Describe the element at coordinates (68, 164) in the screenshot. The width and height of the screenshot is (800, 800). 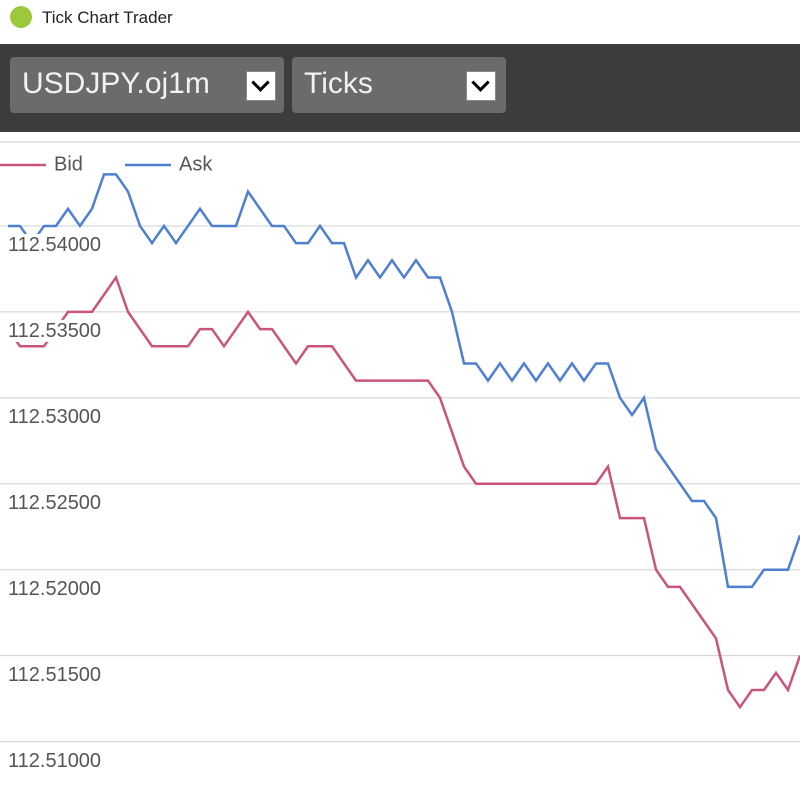
I see `legend-label: Bid` at that location.